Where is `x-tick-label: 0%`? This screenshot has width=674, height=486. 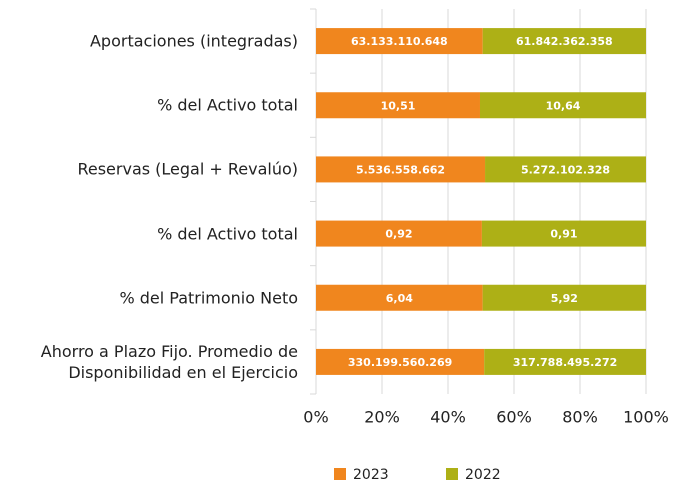 x-tick-label: 0% is located at coordinates (315, 417).